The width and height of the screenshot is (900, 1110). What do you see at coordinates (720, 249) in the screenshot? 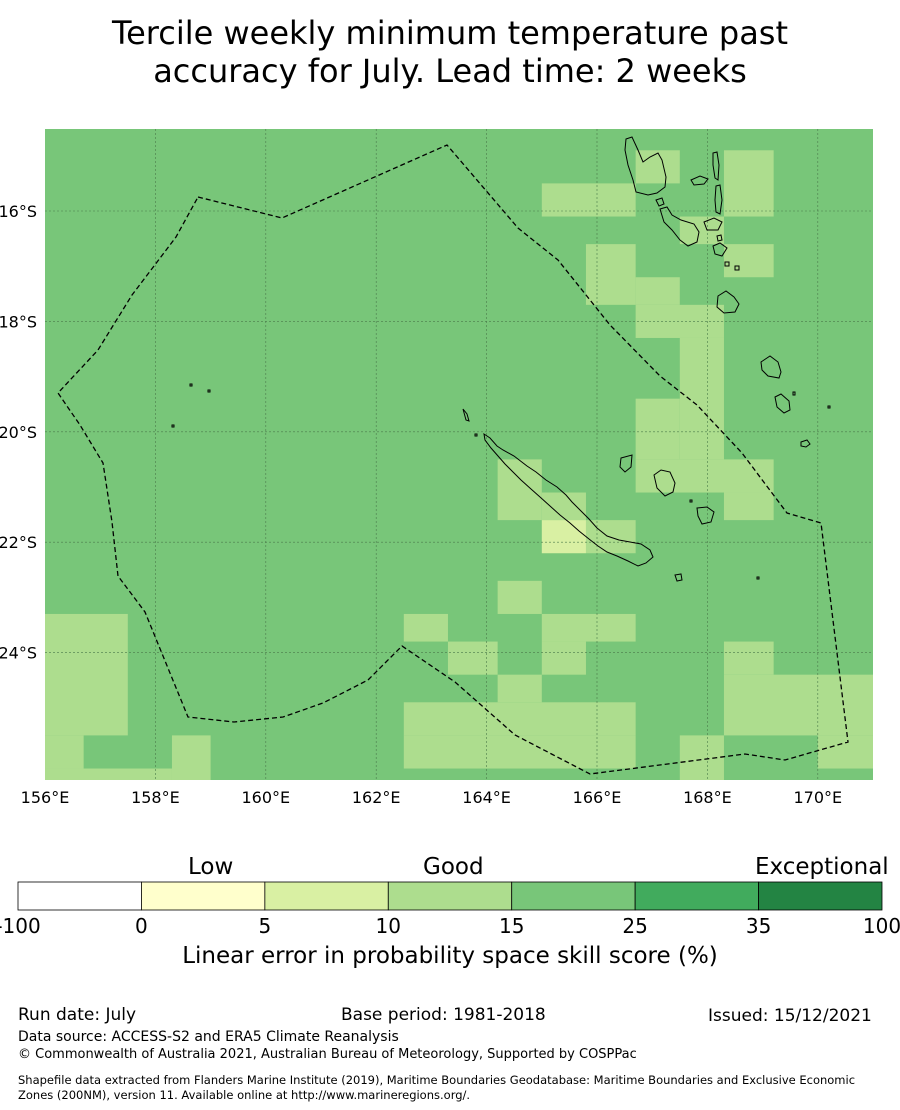
I see `coastline-epi` at bounding box center [720, 249].